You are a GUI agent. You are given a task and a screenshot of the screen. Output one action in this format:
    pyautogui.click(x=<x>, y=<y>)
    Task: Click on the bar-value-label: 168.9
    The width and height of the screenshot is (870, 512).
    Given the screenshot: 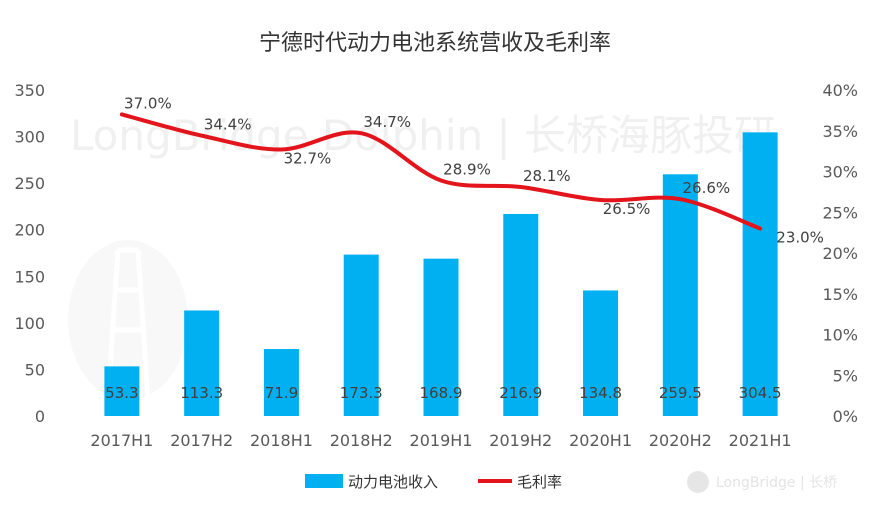 What is the action you would take?
    pyautogui.click(x=441, y=393)
    